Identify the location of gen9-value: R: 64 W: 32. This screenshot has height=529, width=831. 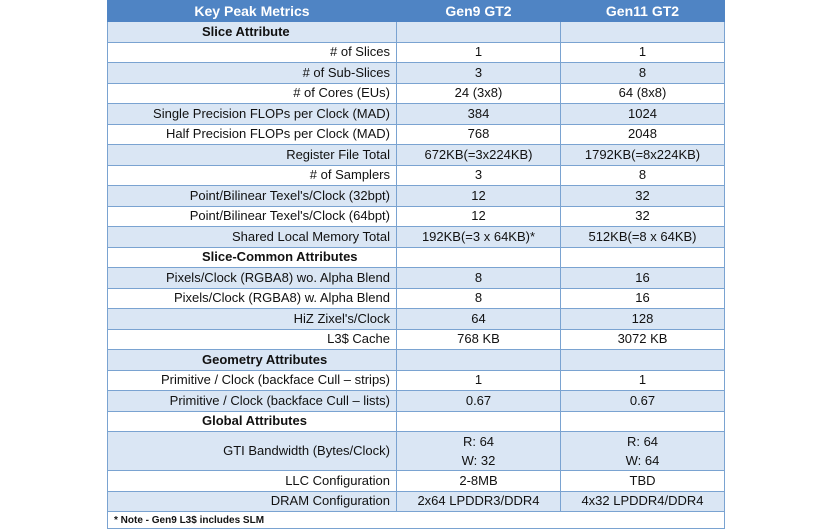
(478, 451).